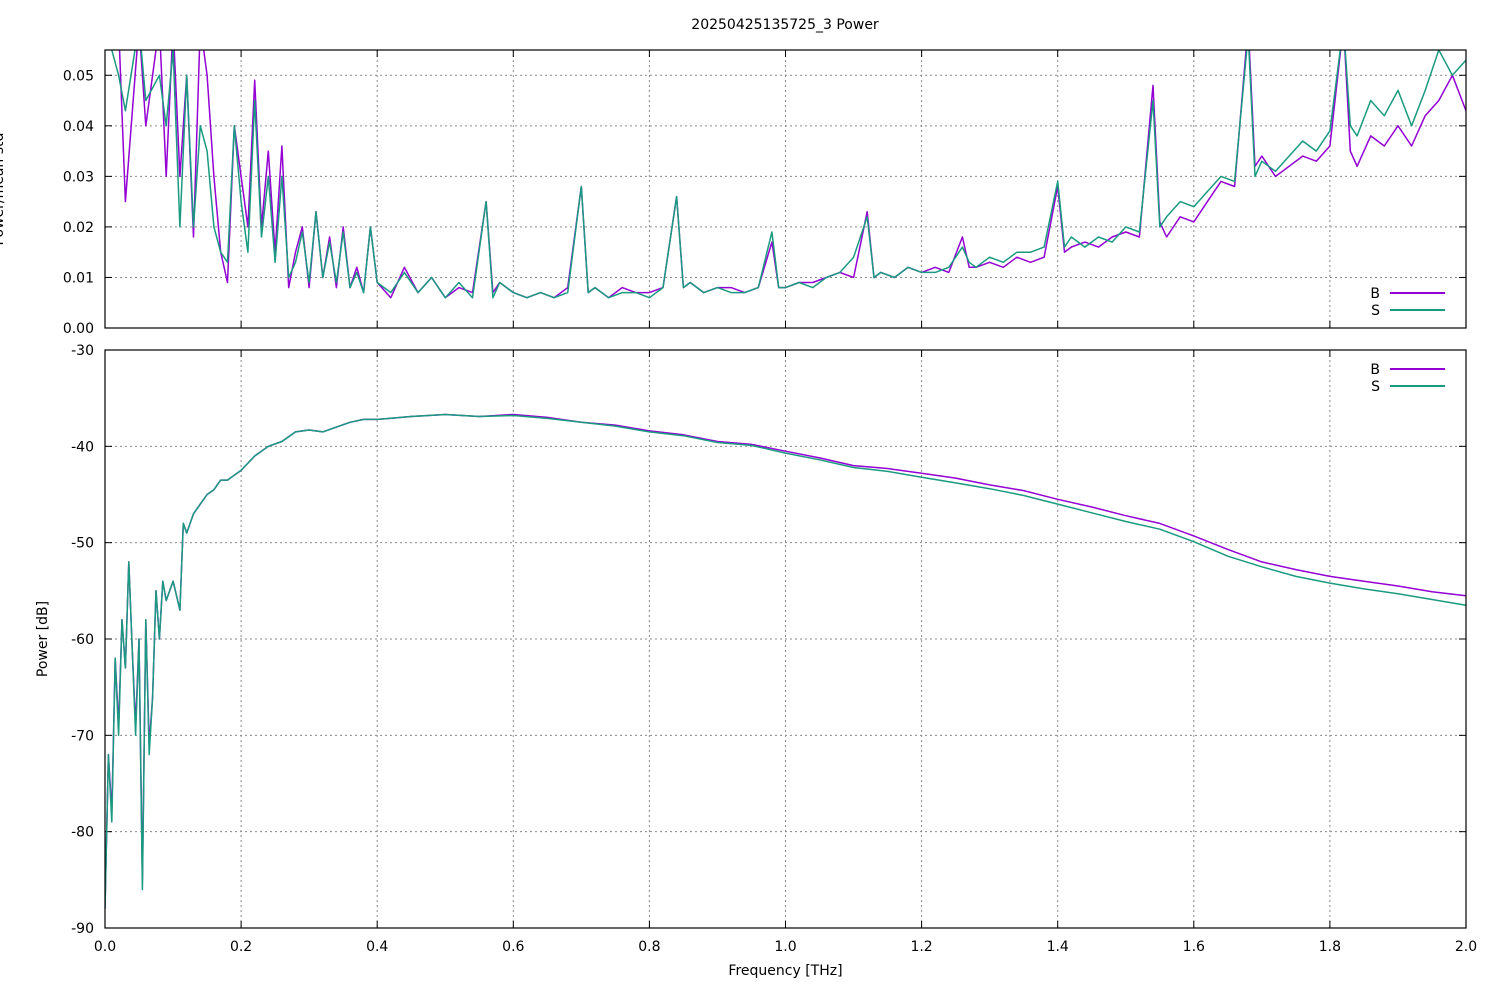  Describe the element at coordinates (785, 947) in the screenshot. I see `x-tick-label: 1.0` at that location.